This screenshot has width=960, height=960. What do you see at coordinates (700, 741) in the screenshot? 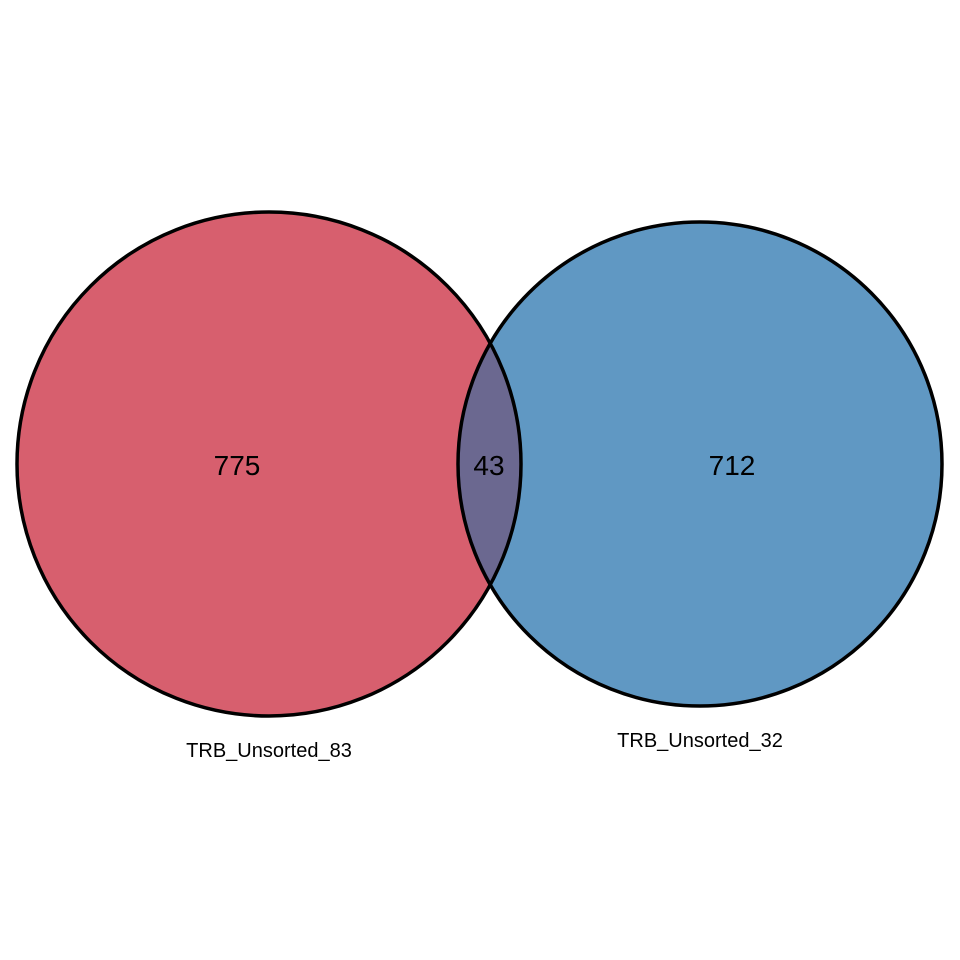
I see `set-label-right: TRB_Unsorted_32` at bounding box center [700, 741].